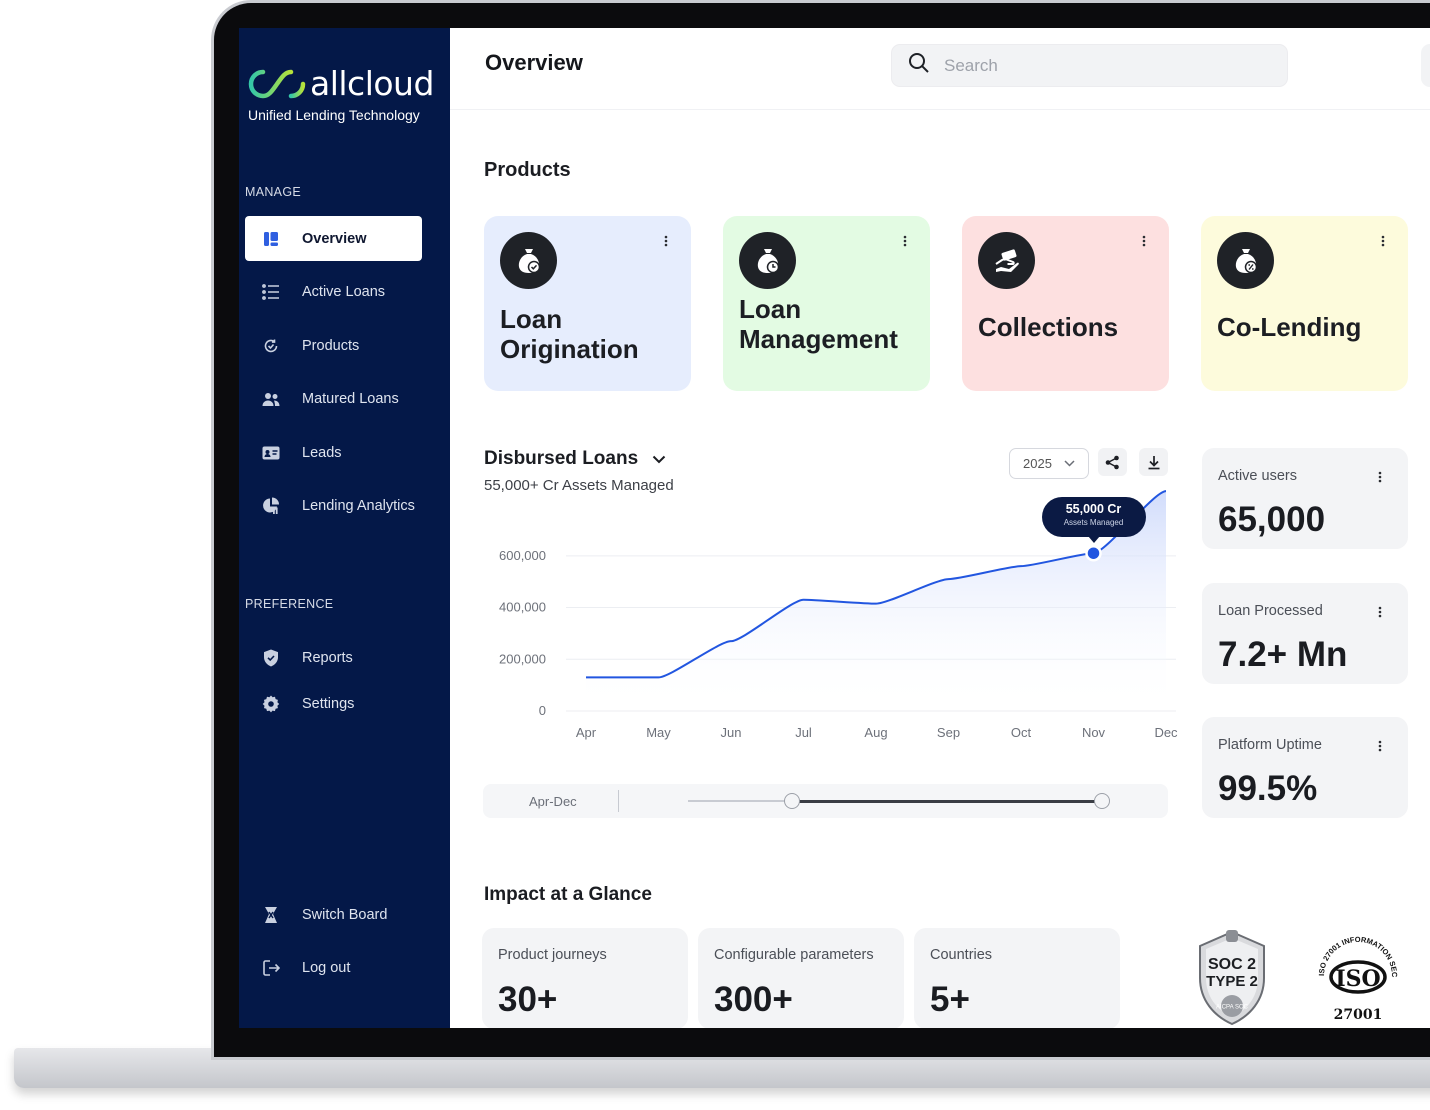  Describe the element at coordinates (527, 170) in the screenshot. I see `products-heading: Products` at that location.